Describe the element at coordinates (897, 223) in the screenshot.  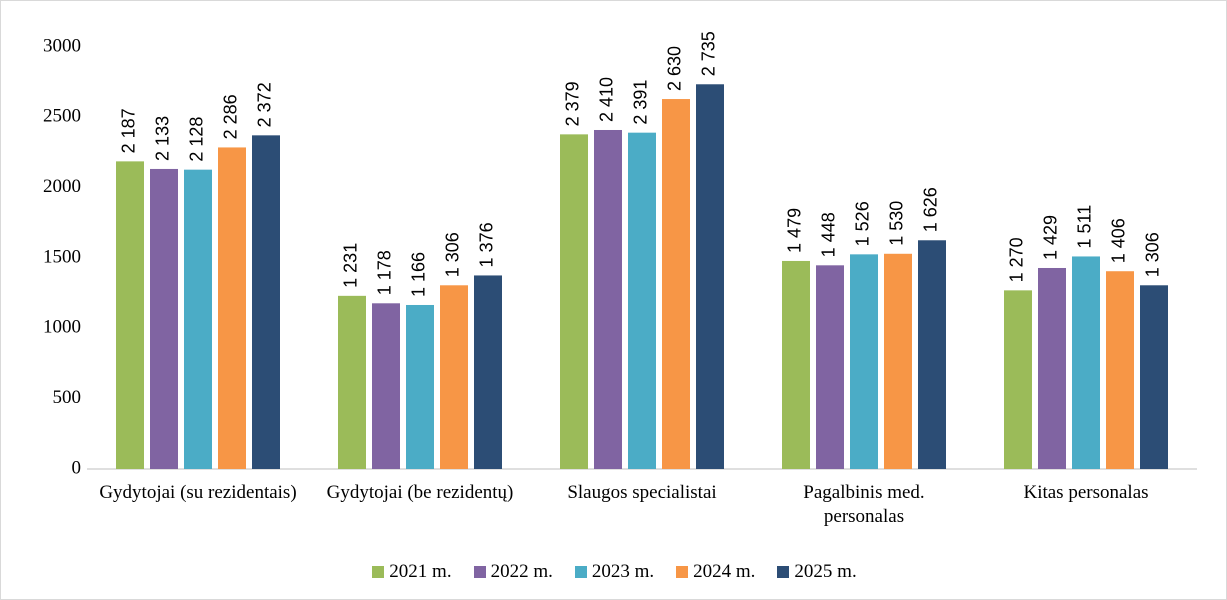
I see `value-label: 1 530` at that location.